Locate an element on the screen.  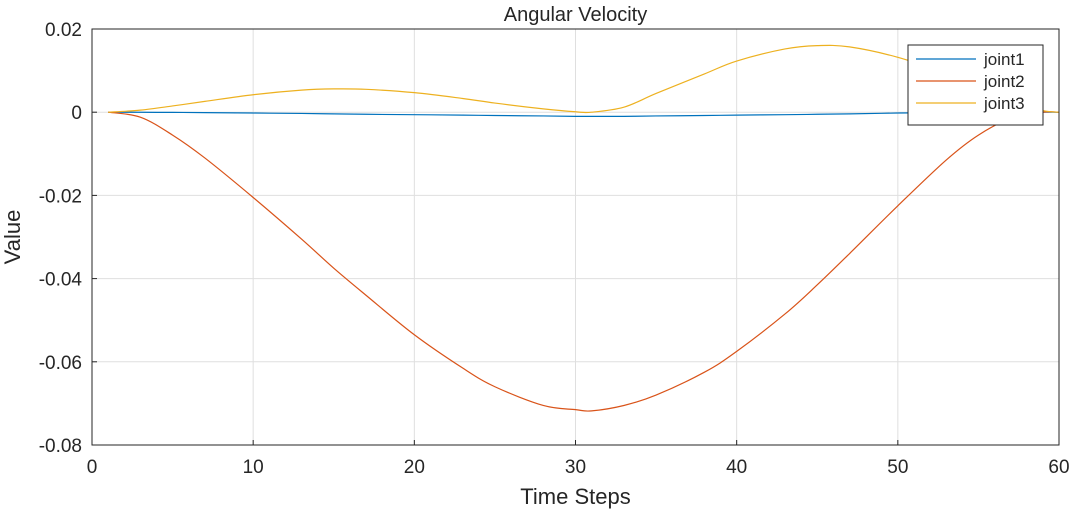
legend-box is located at coordinates (975, 85).